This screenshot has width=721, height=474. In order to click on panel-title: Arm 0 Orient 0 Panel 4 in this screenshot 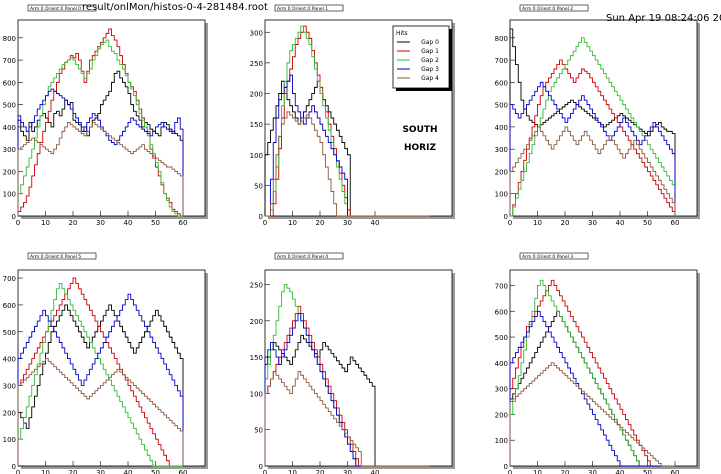, I will do `click(302, 257)`.